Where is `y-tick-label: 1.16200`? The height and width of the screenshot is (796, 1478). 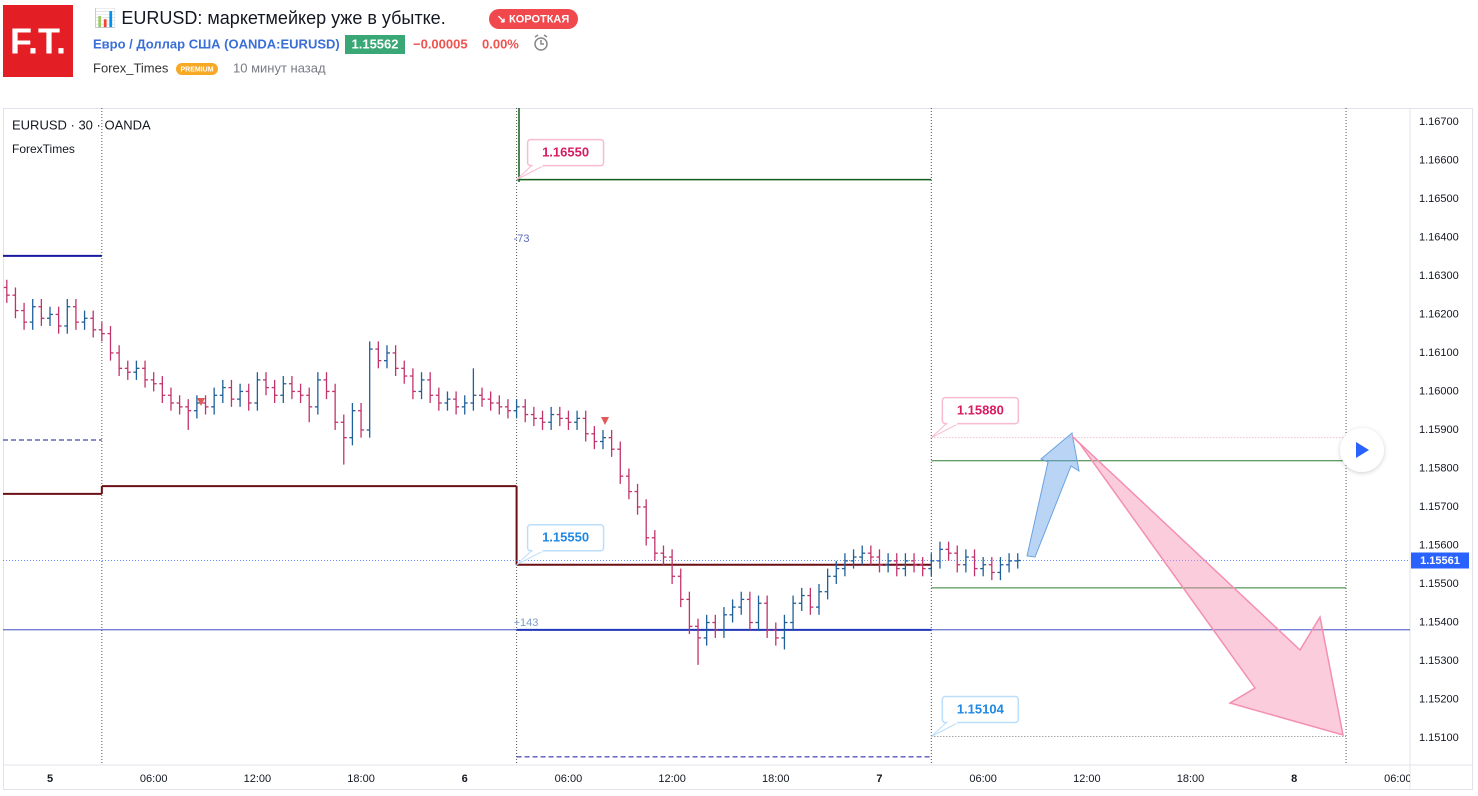 y-tick-label: 1.16200 is located at coordinates (1439, 314).